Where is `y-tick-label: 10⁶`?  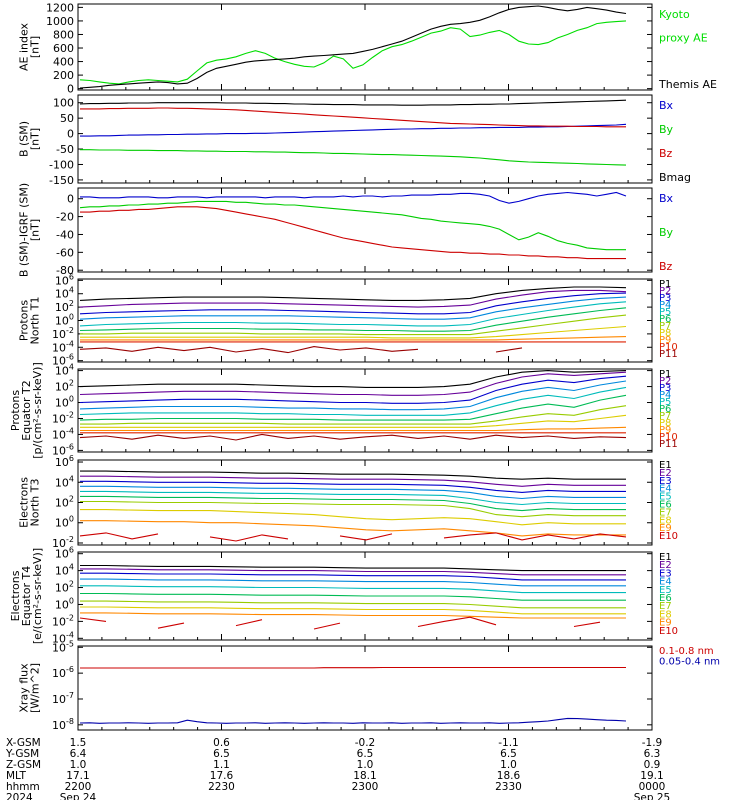
y-tick-label: 10⁶ is located at coordinates (64, 461).